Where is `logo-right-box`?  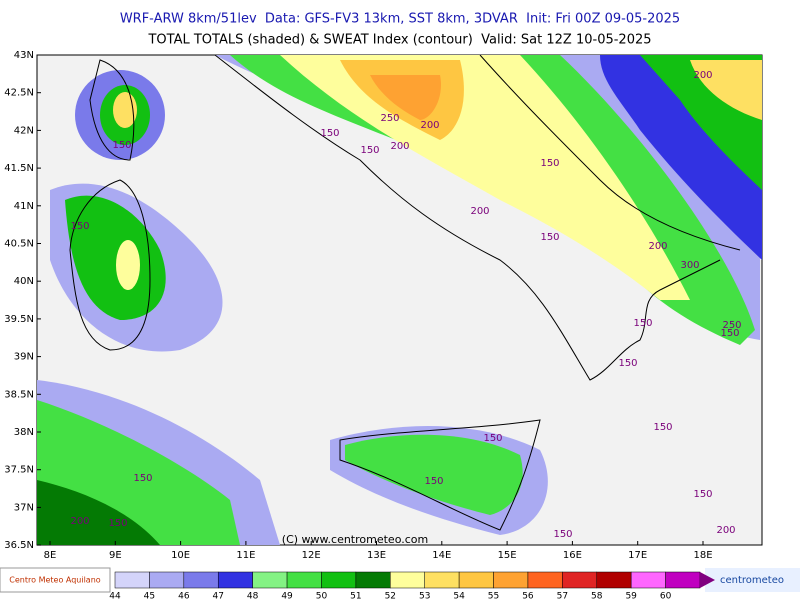 logo-right-box is located at coordinates (752, 580).